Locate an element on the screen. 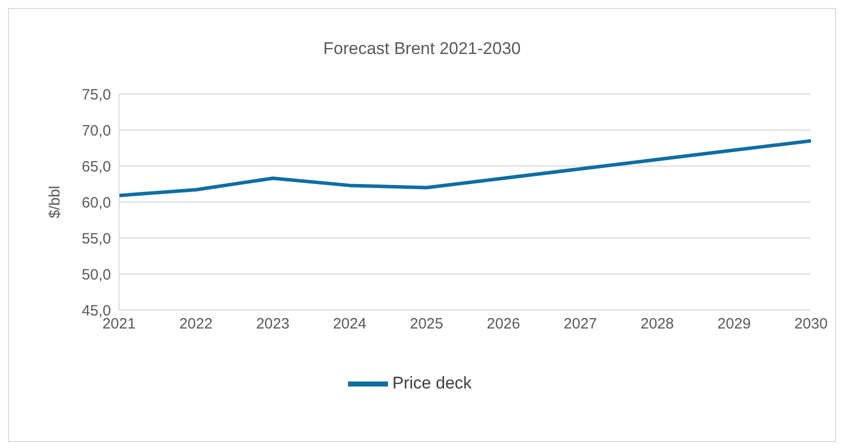  legend-label: Price deck is located at coordinates (432, 382).